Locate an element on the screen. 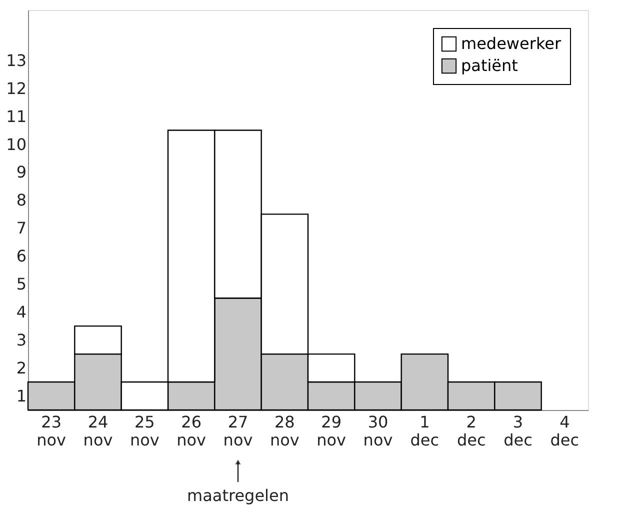 The width and height of the screenshot is (630, 512). annotation: maatregelen is located at coordinates (238, 495).